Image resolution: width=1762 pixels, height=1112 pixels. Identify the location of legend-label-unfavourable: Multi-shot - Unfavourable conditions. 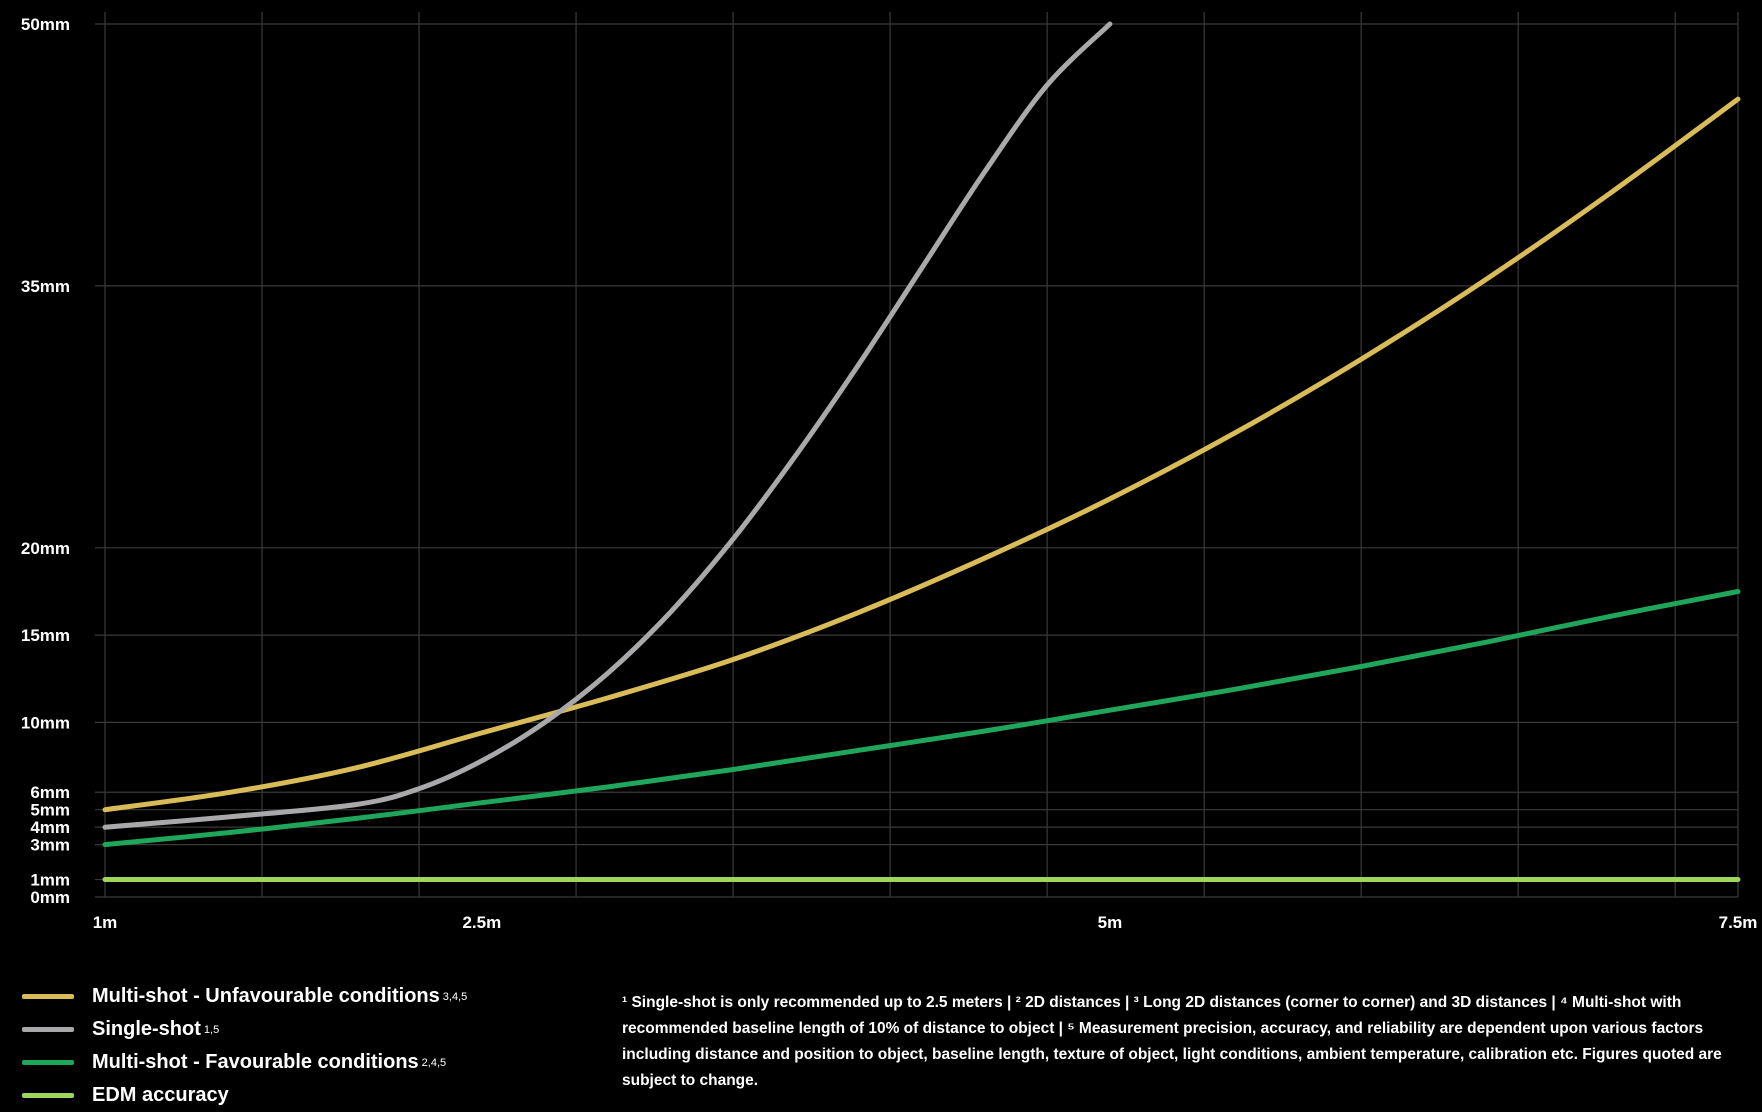
(266, 996).